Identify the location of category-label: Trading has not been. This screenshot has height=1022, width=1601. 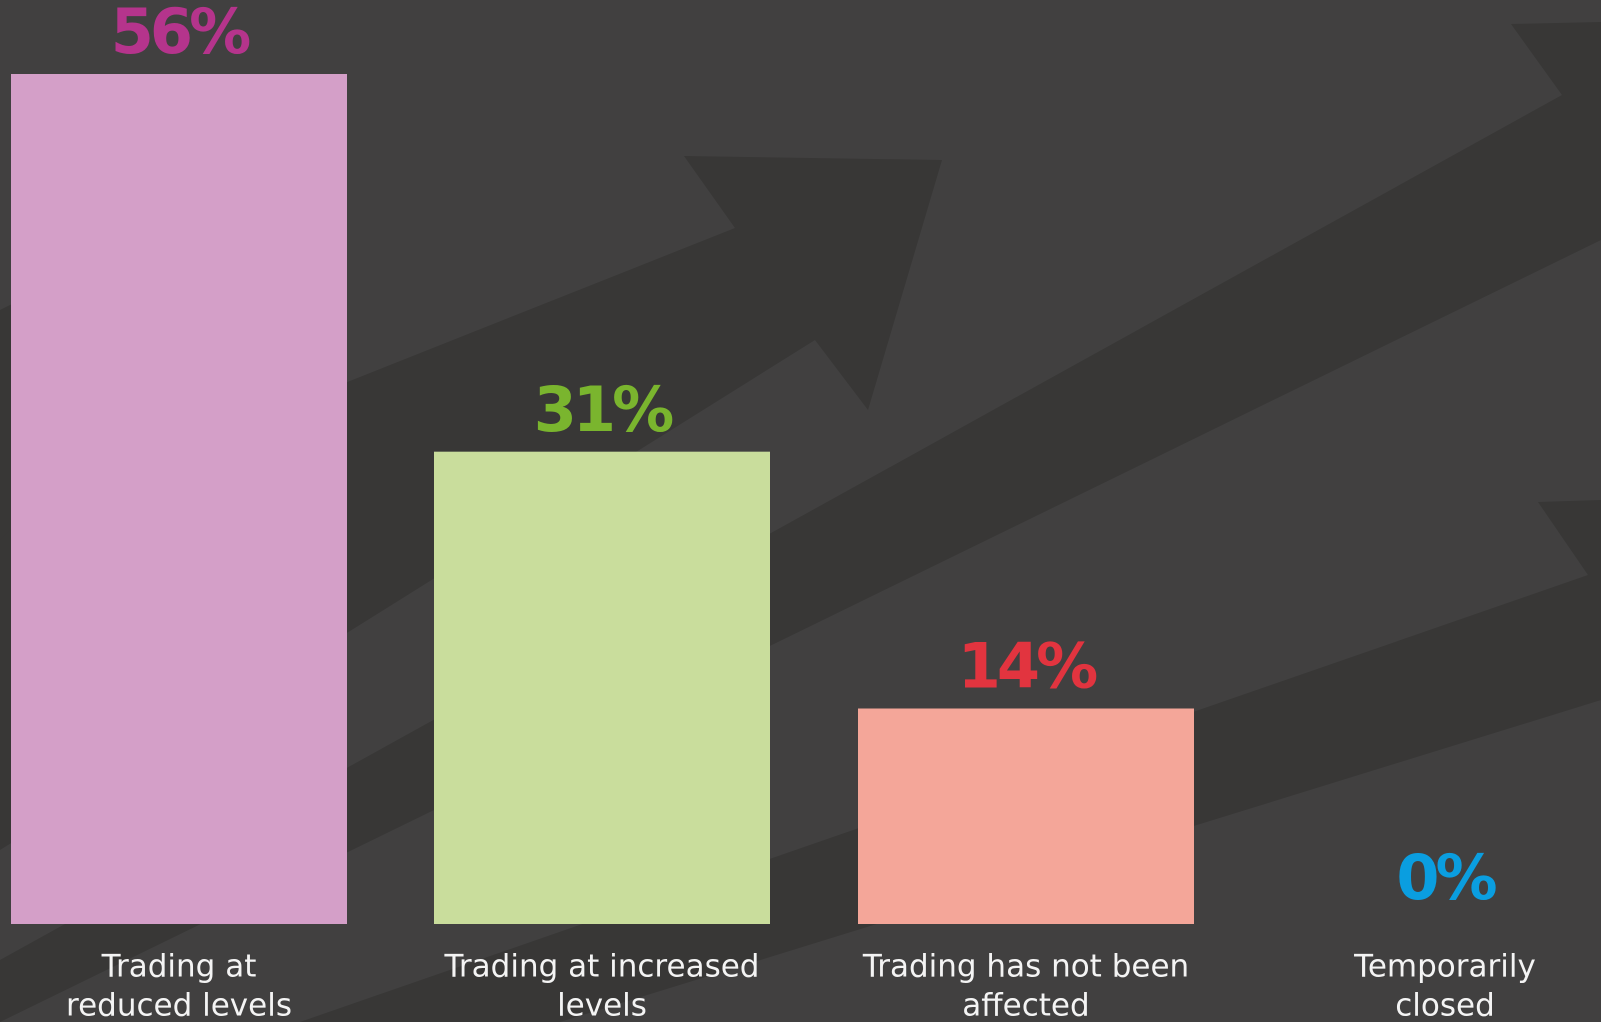
(1025, 967).